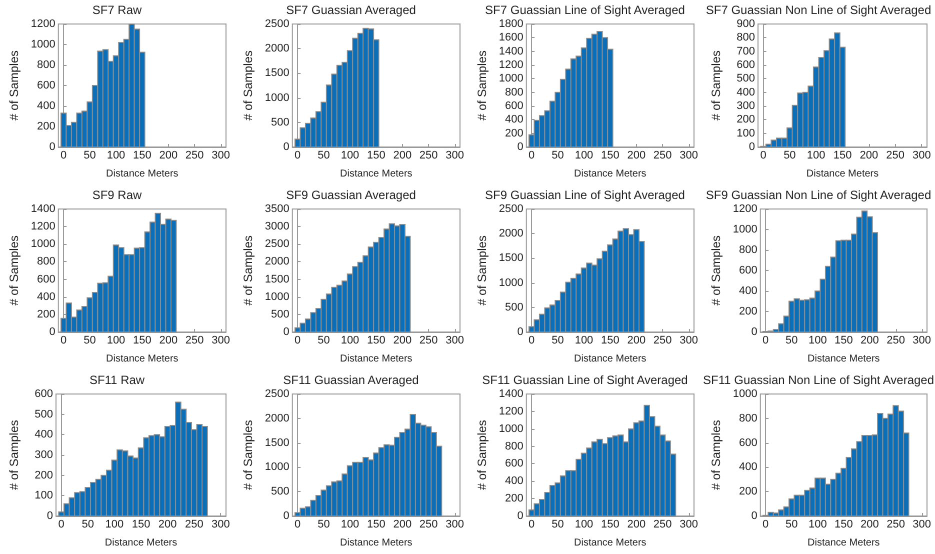  Describe the element at coordinates (511, 38) in the screenshot. I see `y-tick-label: 1600` at that location.